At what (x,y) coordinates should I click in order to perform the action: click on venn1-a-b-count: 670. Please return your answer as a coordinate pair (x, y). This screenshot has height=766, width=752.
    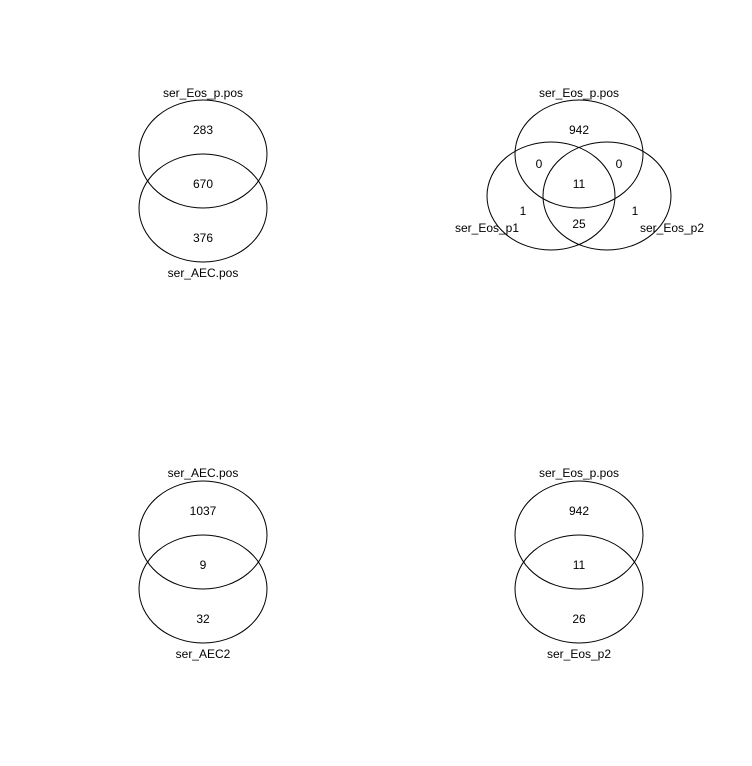
    Looking at the image, I should click on (203, 184).